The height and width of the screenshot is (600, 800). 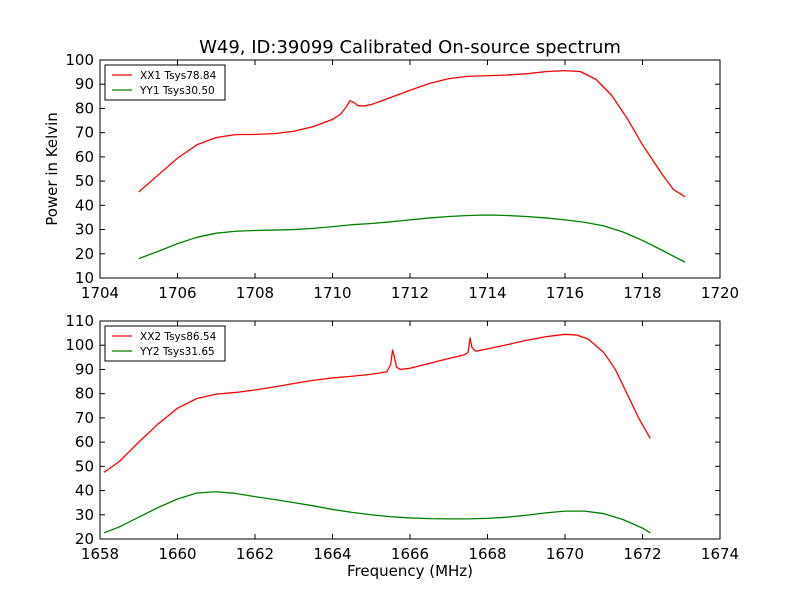 I want to click on legend: XX1 Tsys78.84 YY1 Tsys30.50, so click(x=165, y=82).